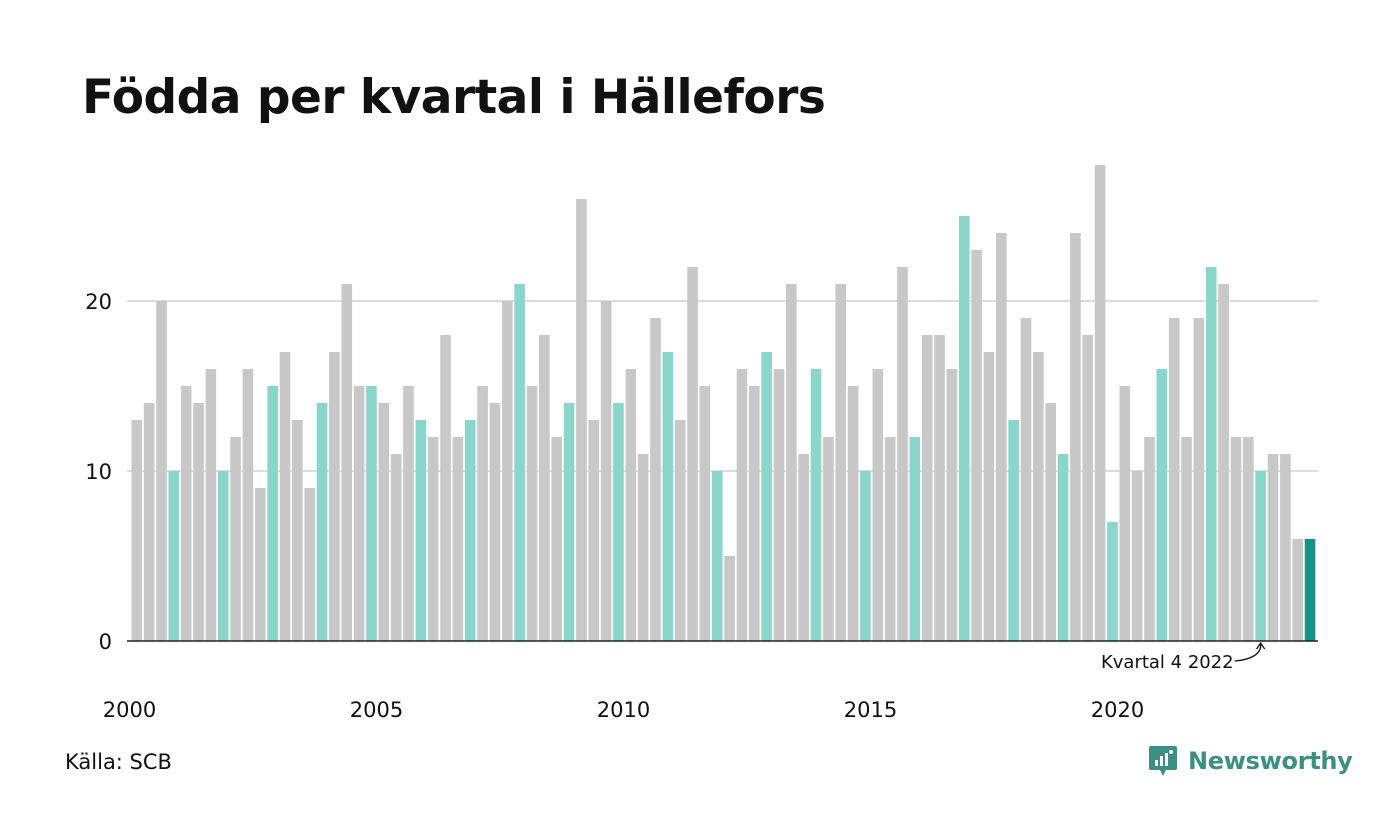  What do you see at coordinates (118, 762) in the screenshot?
I see `source-note: Källa: SCB` at bounding box center [118, 762].